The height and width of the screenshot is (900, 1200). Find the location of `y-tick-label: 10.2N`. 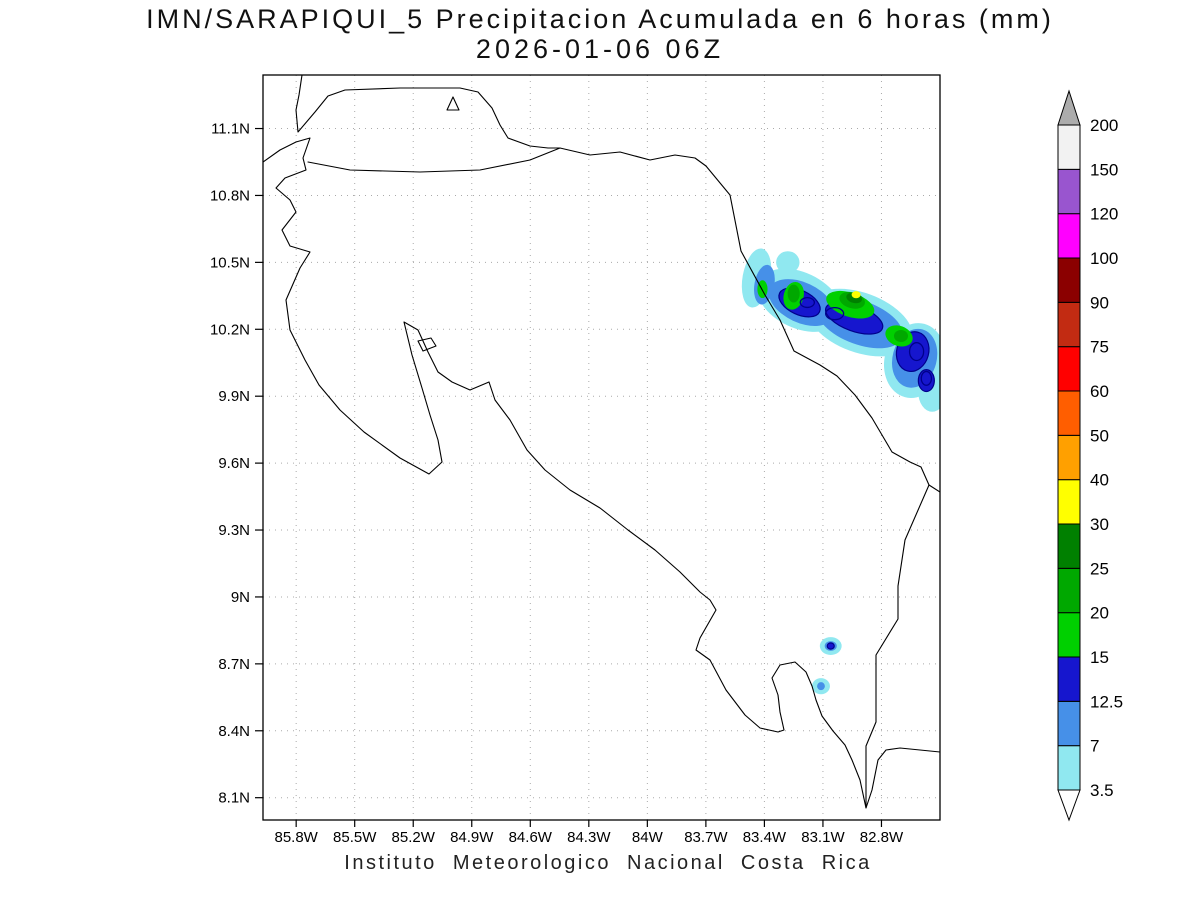

y-tick-label: 10.2N is located at coordinates (230, 329).